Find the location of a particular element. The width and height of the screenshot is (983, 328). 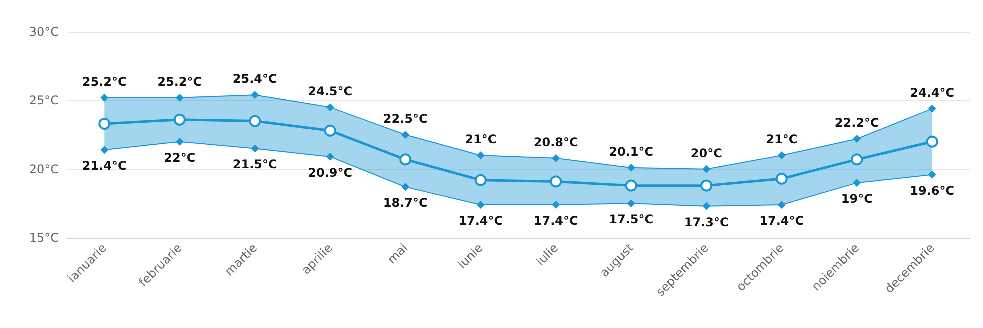

data-label: 20°C is located at coordinates (706, 153).